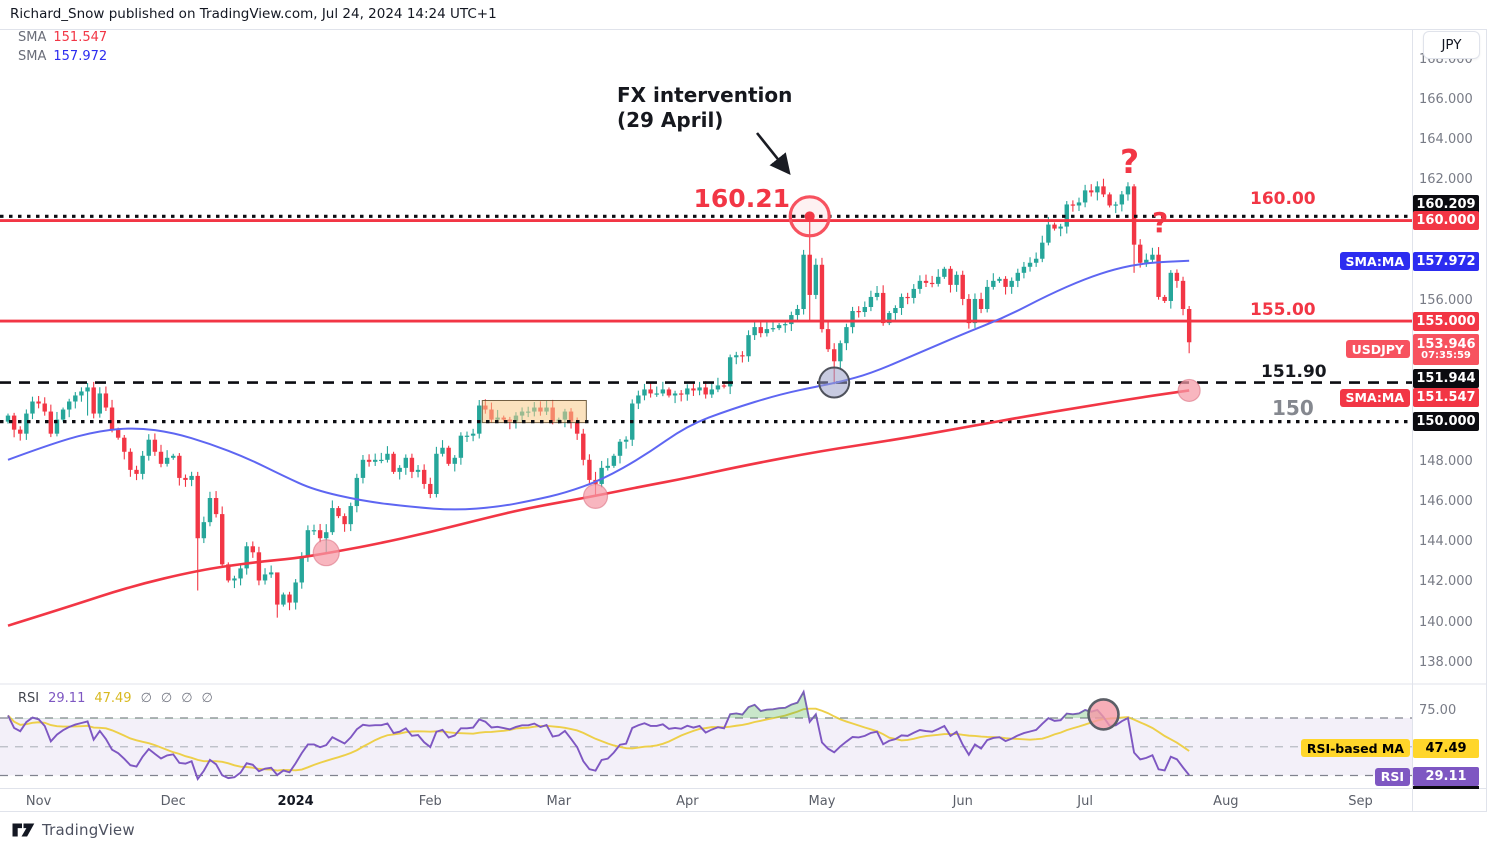 Image resolution: width=1492 pixels, height=849 pixels. Describe the element at coordinates (595, 496) in the screenshot. I see `sma-touch-mar` at that location.